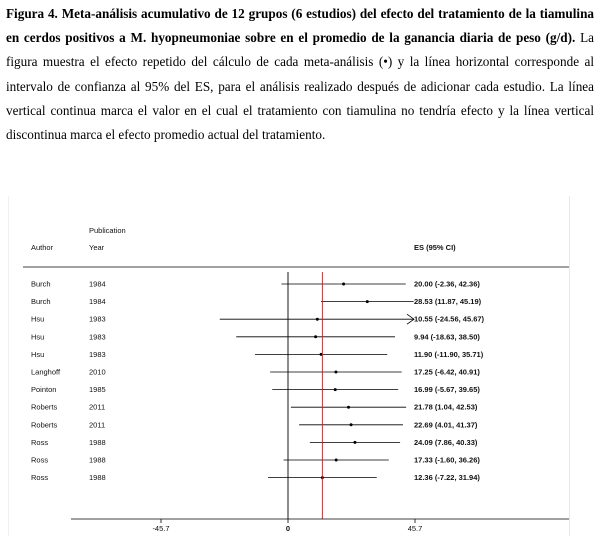  I want to click on forest-row: Ross 1988 24.09 (7.86, 40.33), so click(254, 442).